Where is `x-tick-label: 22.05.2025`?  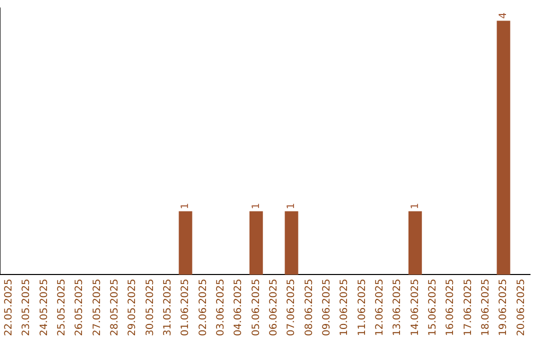 x-tick-label: 22.05.2025 is located at coordinates (8, 307).